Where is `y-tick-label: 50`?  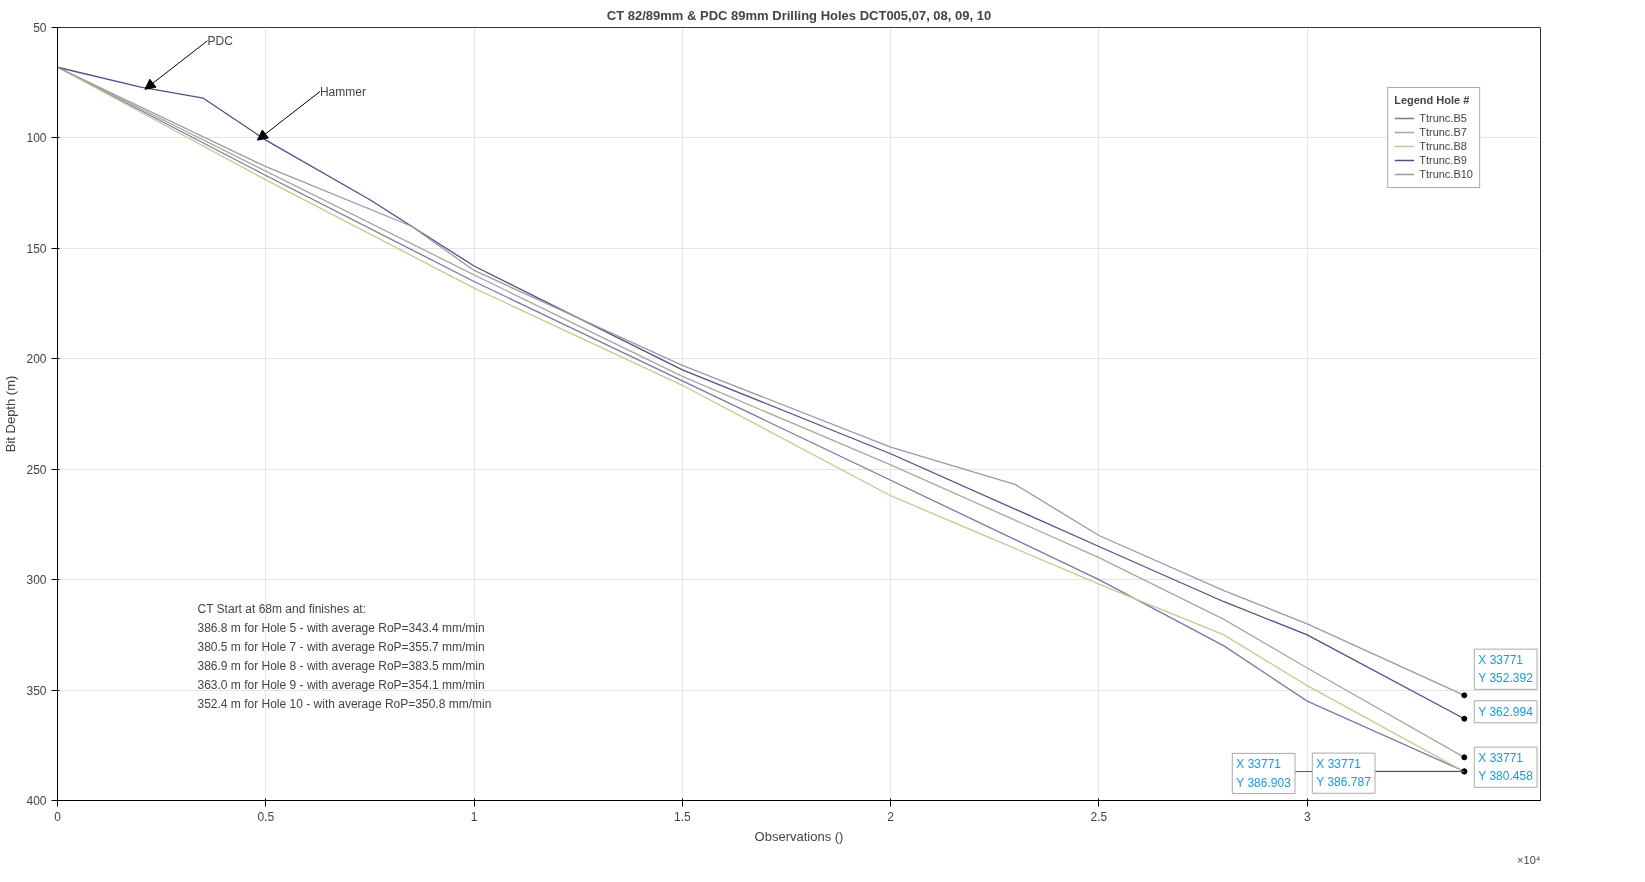
y-tick-label: 50 is located at coordinates (40, 28).